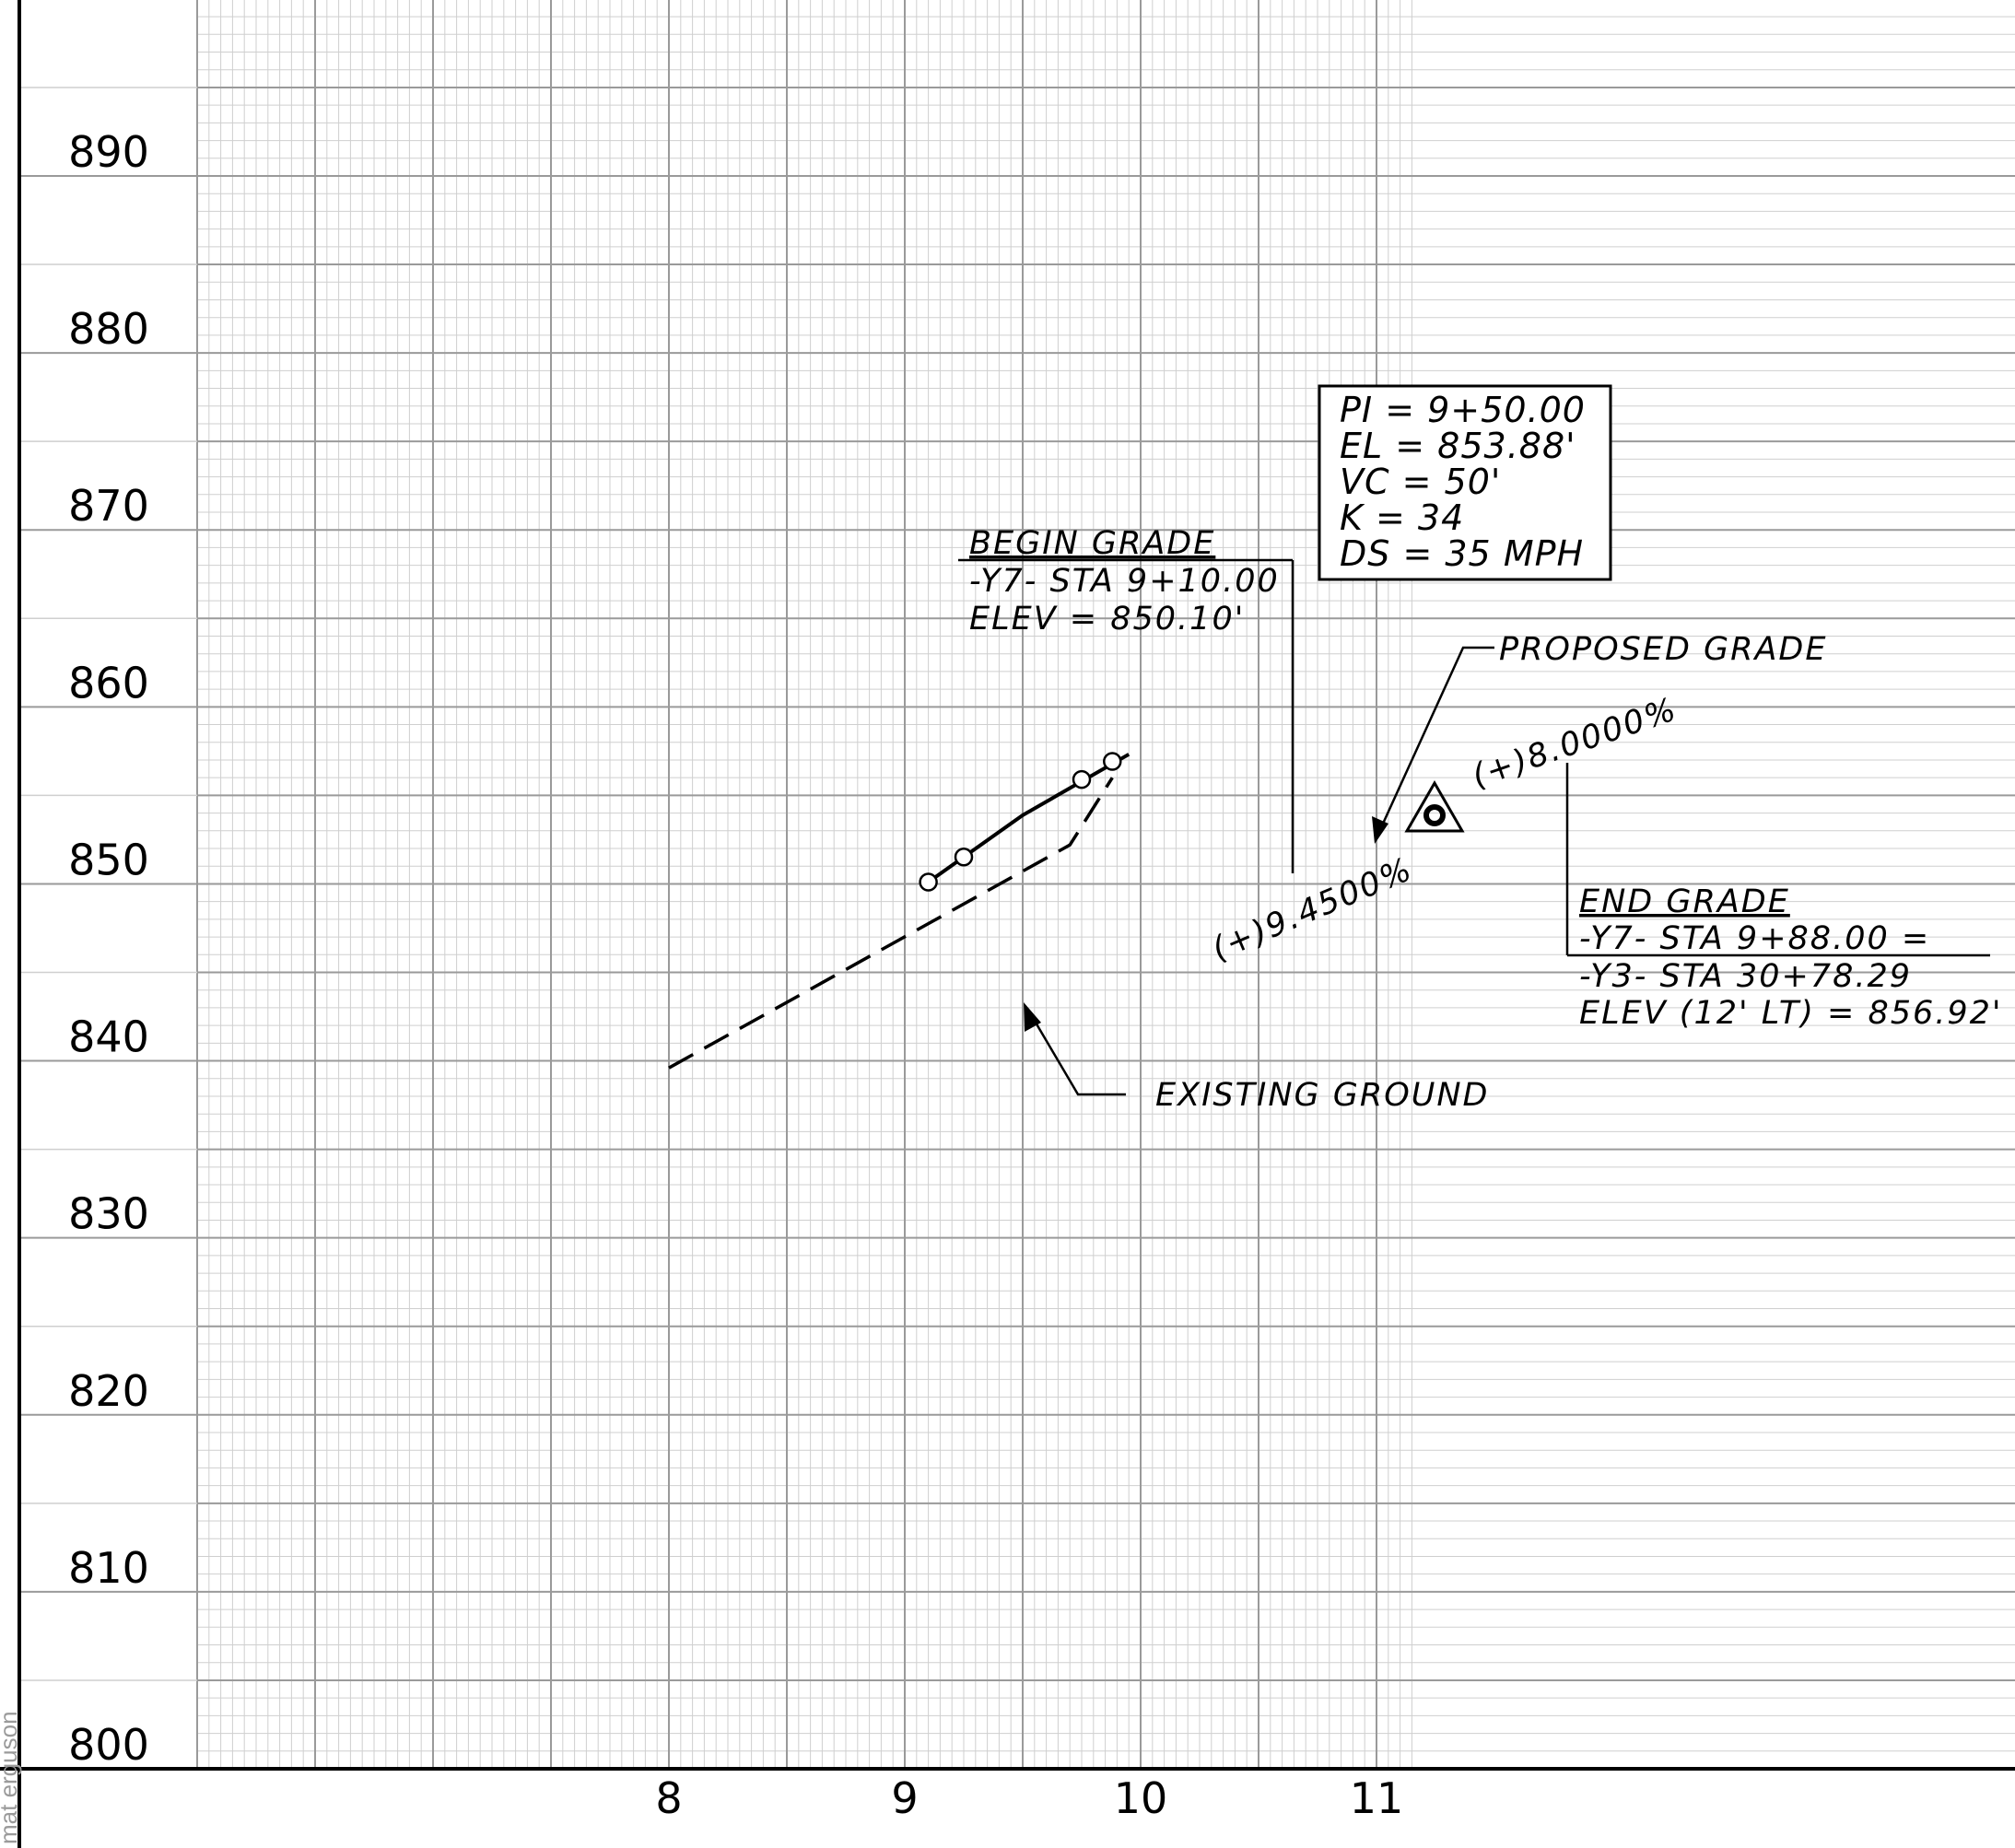 The height and width of the screenshot is (1848, 2015). What do you see at coordinates (11, 1777) in the screenshot?
I see `watermark-text: mat erguson` at bounding box center [11, 1777].